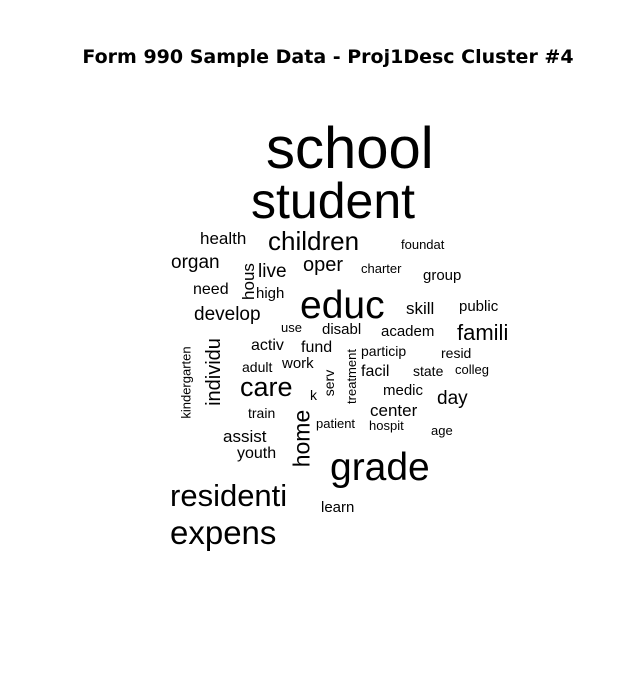  Describe the element at coordinates (483, 332) in the screenshot. I see `word-famili: famili` at that location.